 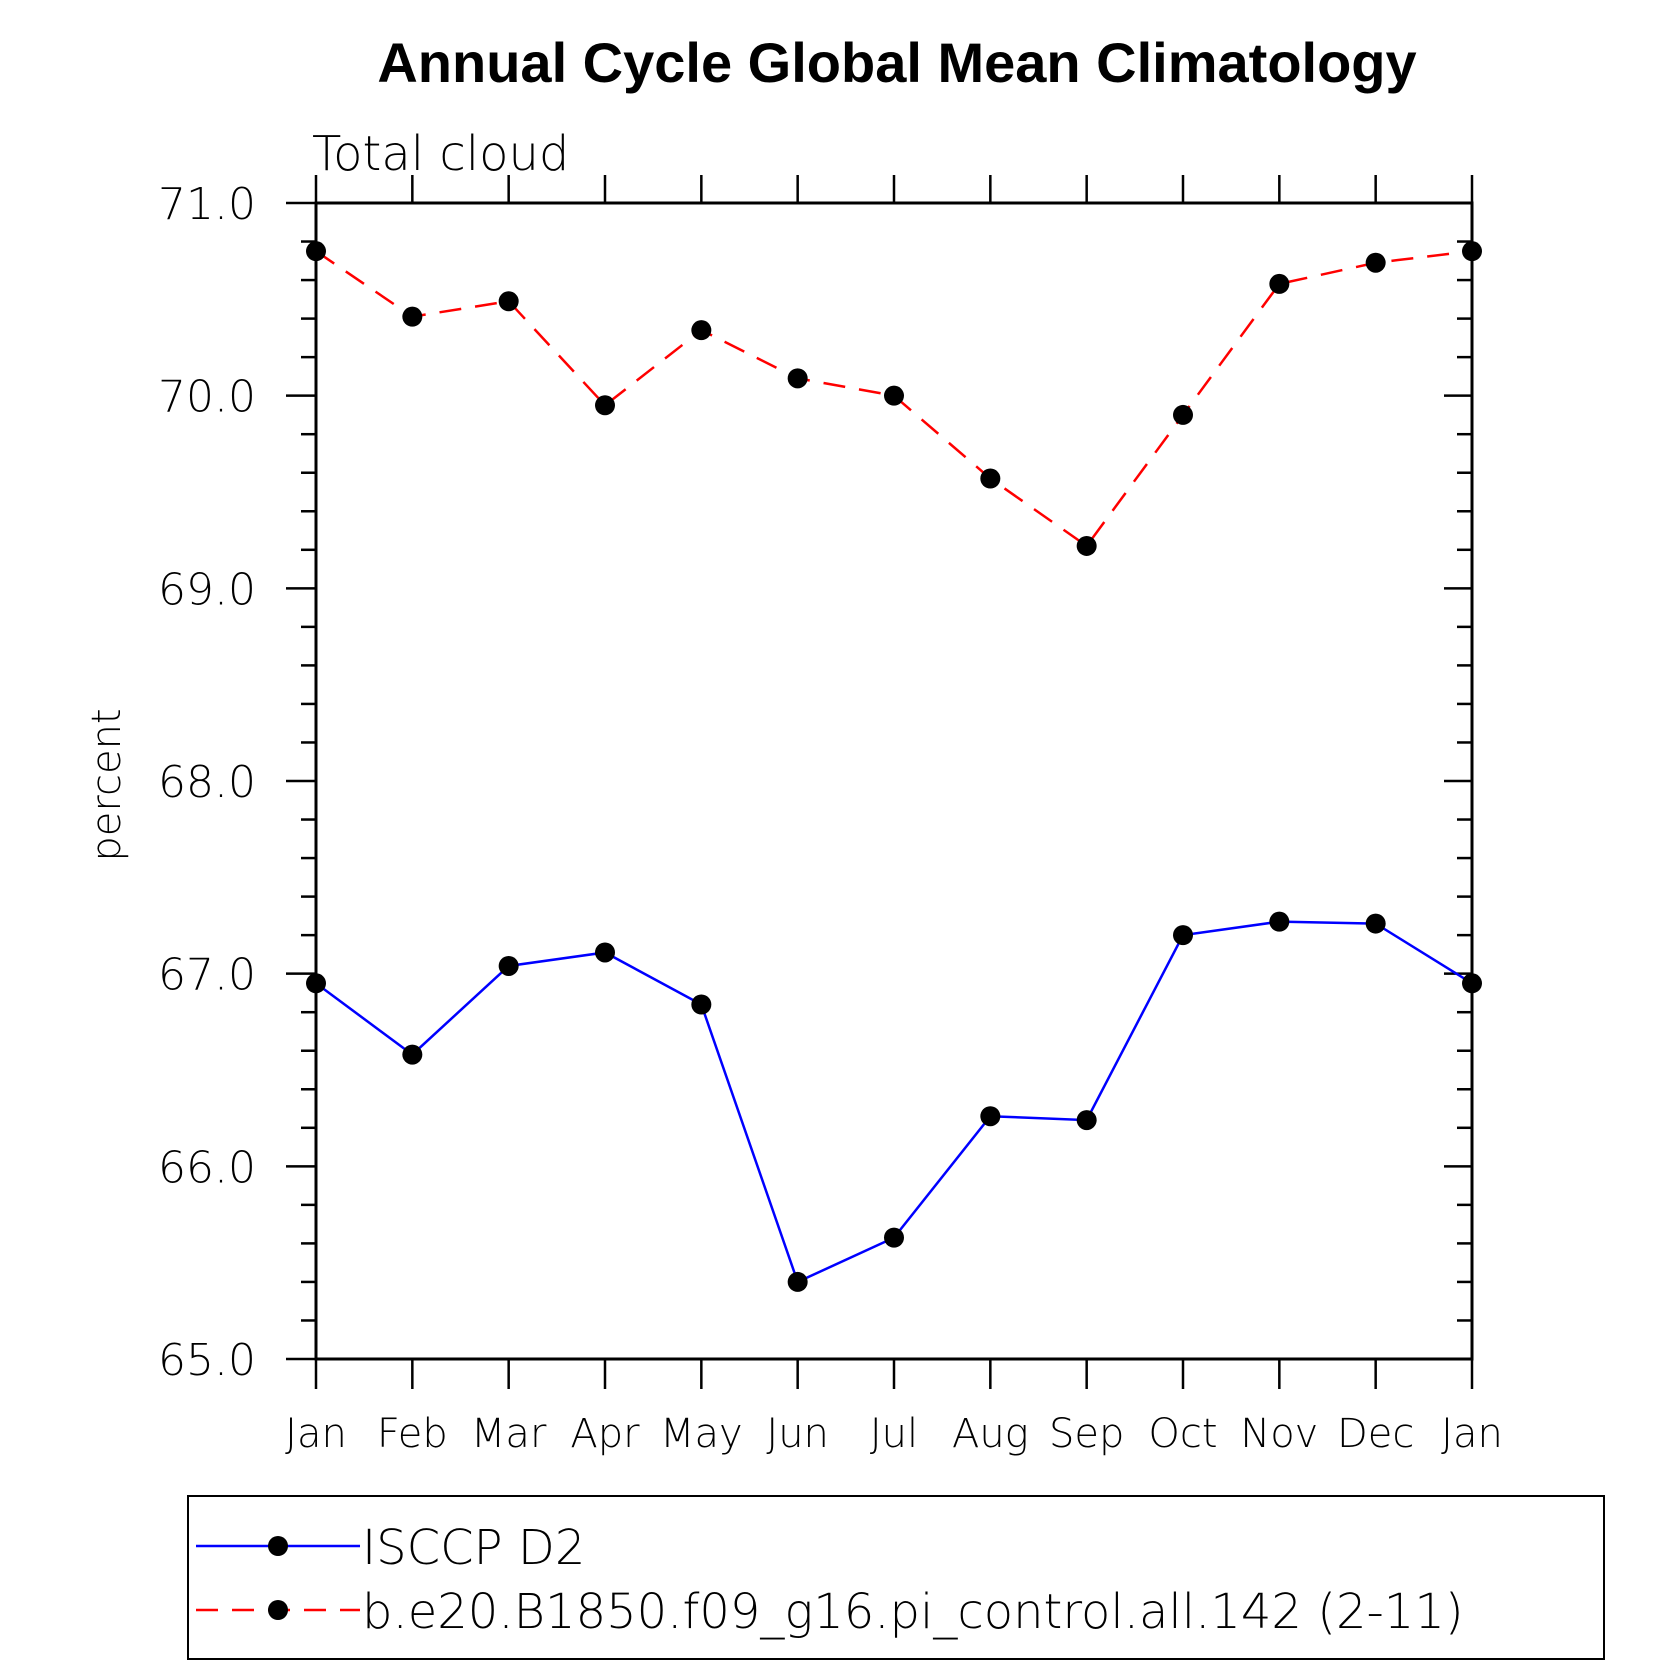 What do you see at coordinates (990, 1434) in the screenshot?
I see `x-tick-label: Aug` at bounding box center [990, 1434].